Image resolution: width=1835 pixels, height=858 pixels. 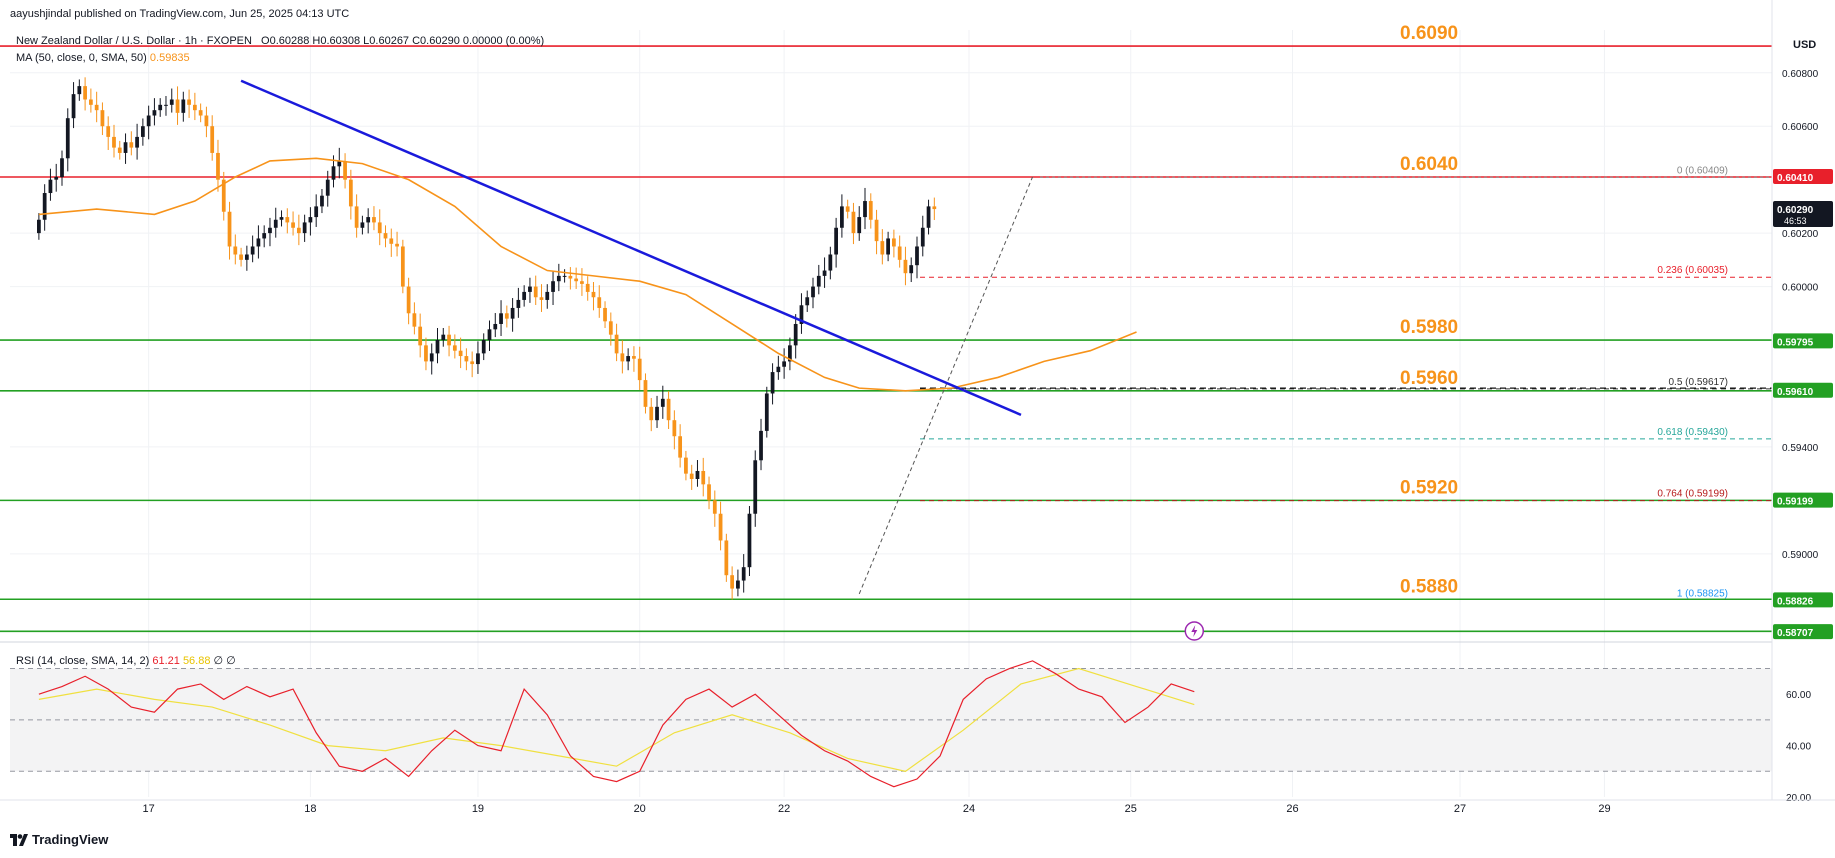 What do you see at coordinates (1795, 178) in the screenshot?
I see `price-tag-label: 0.60410` at bounding box center [1795, 178].